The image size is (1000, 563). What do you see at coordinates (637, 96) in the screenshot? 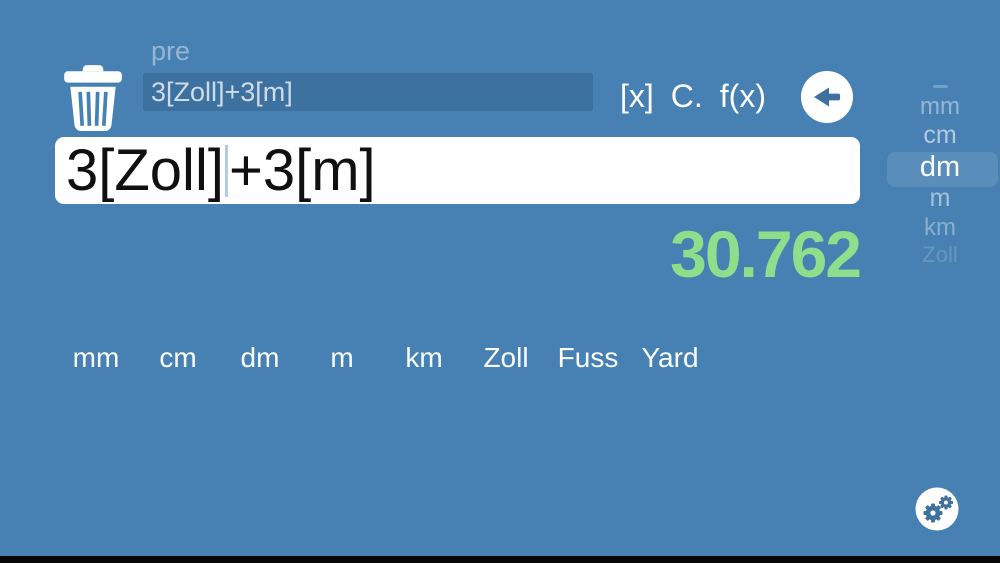
I see `insert-brackets-button: [x]` at bounding box center [637, 96].